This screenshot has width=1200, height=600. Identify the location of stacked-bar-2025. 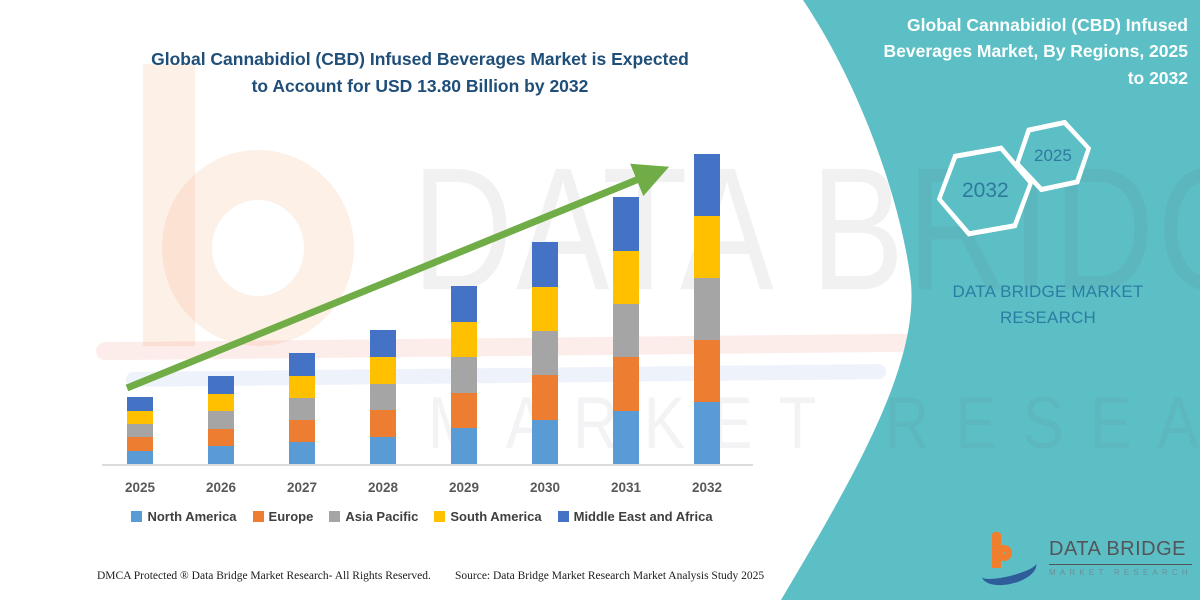
(140, 430).